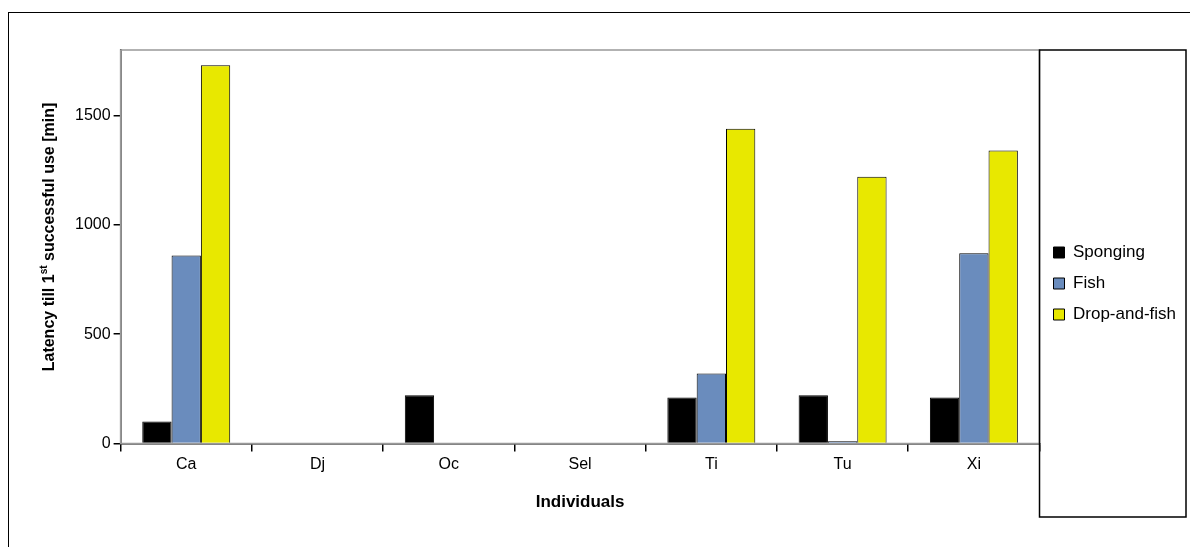 This screenshot has height=547, width=1190. I want to click on legend-label: Drop-and-fish, so click(1125, 314).